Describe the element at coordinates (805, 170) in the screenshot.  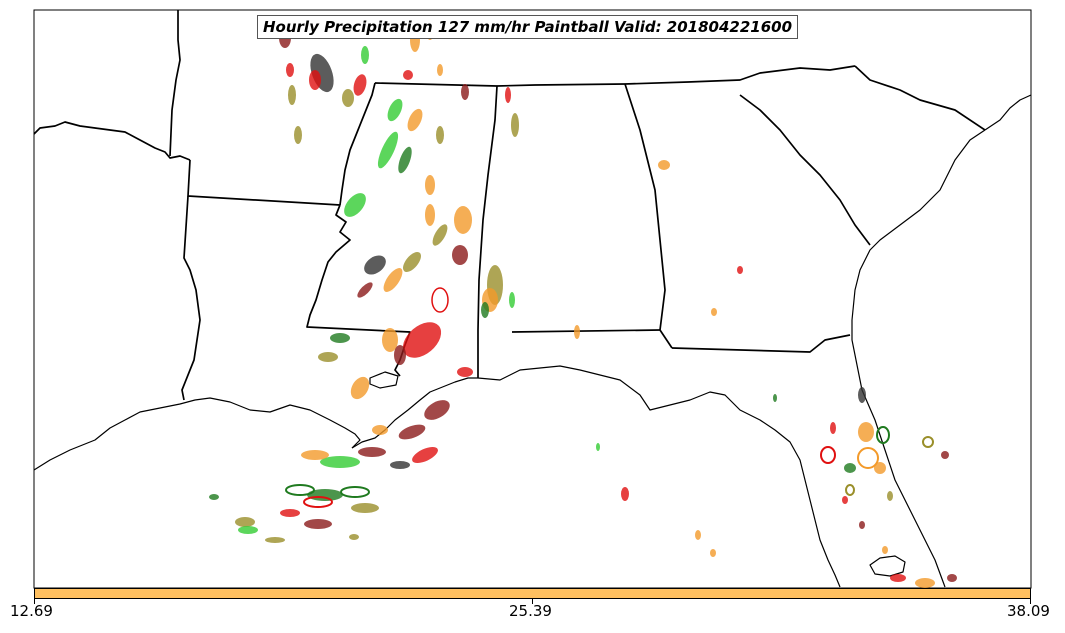
I see `border-georgia-south-carolina` at that location.